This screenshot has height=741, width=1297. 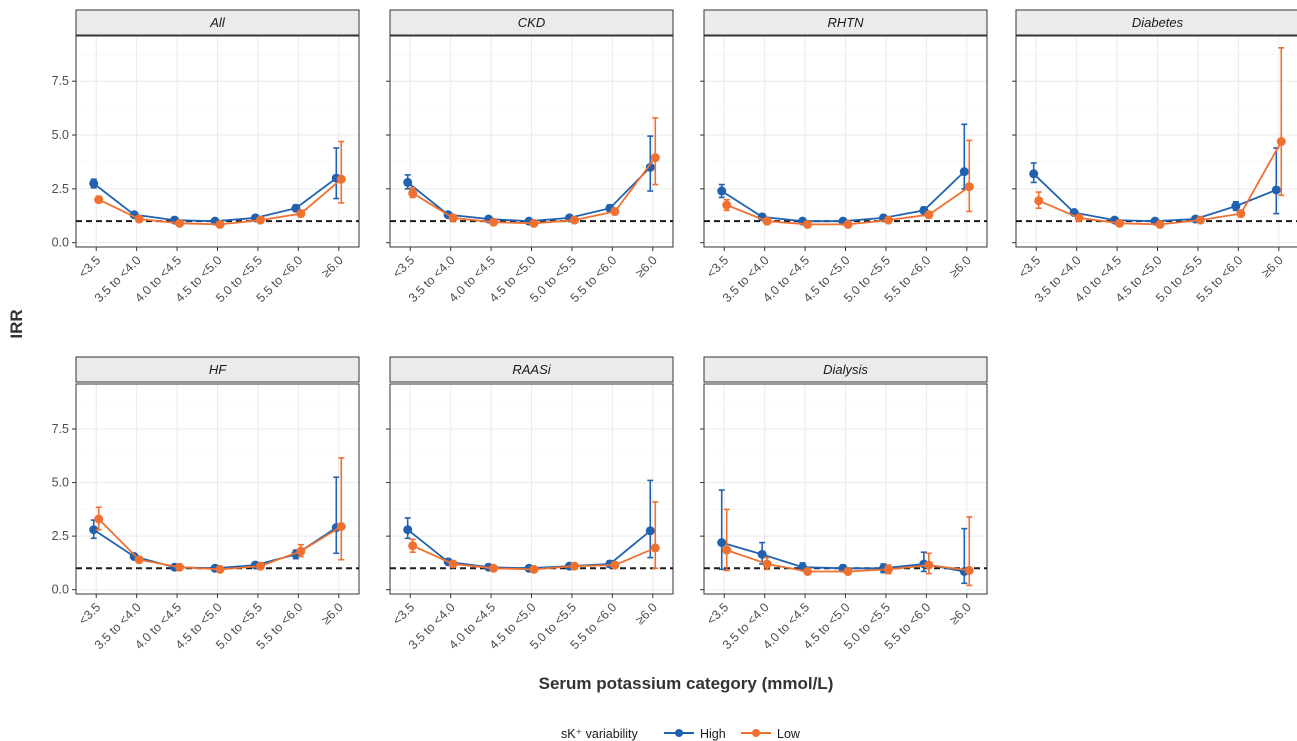 What do you see at coordinates (789, 734) in the screenshot?
I see `legend-low-label: Low` at bounding box center [789, 734].